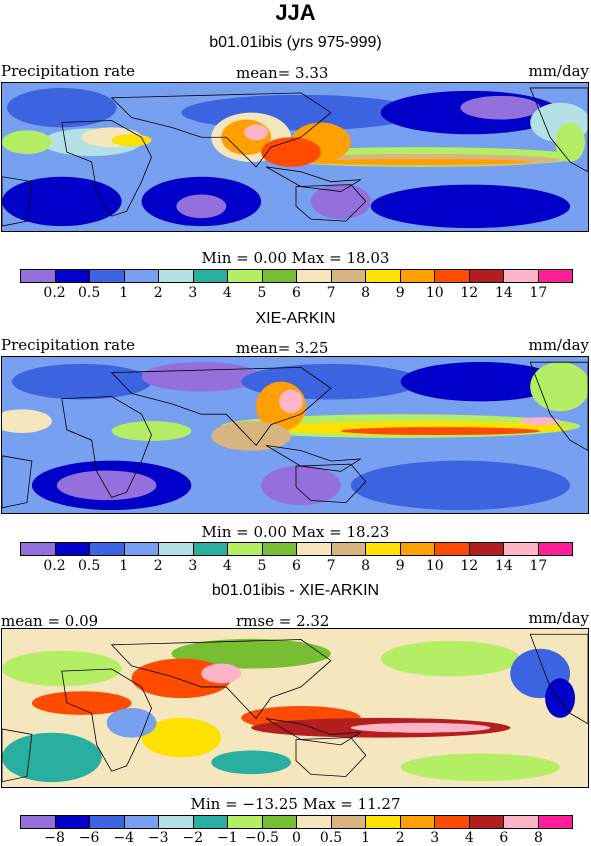  Describe the element at coordinates (295, 804) in the screenshot. I see `panel-3-minmax: Min = −13.25 Max = 11.27` at that location.